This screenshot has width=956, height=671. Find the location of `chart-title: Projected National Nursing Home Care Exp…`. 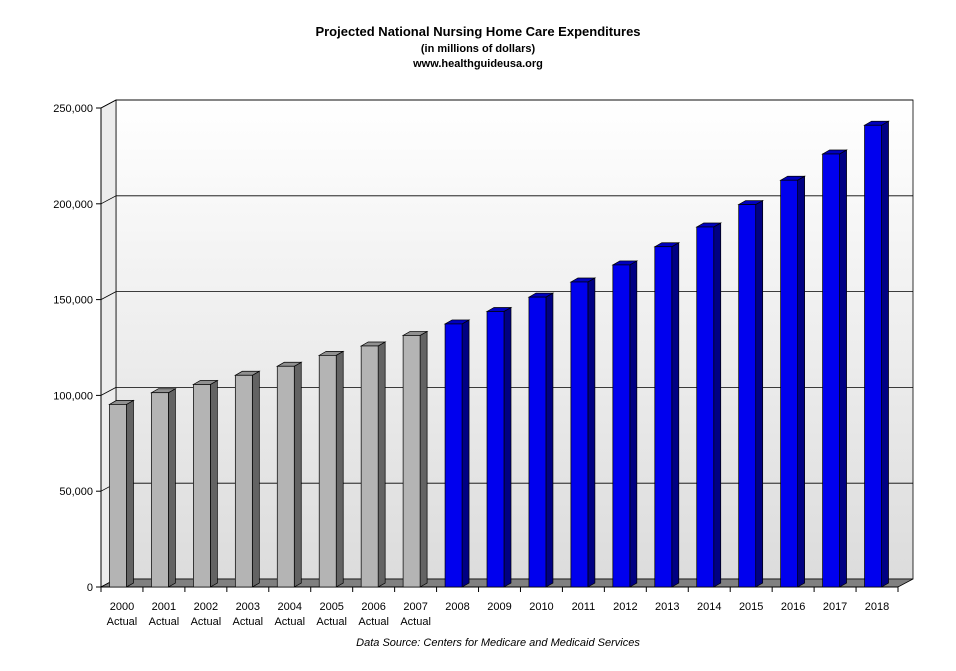

chart-title: Projected National Nursing Home Care Exp… is located at coordinates (478, 31).